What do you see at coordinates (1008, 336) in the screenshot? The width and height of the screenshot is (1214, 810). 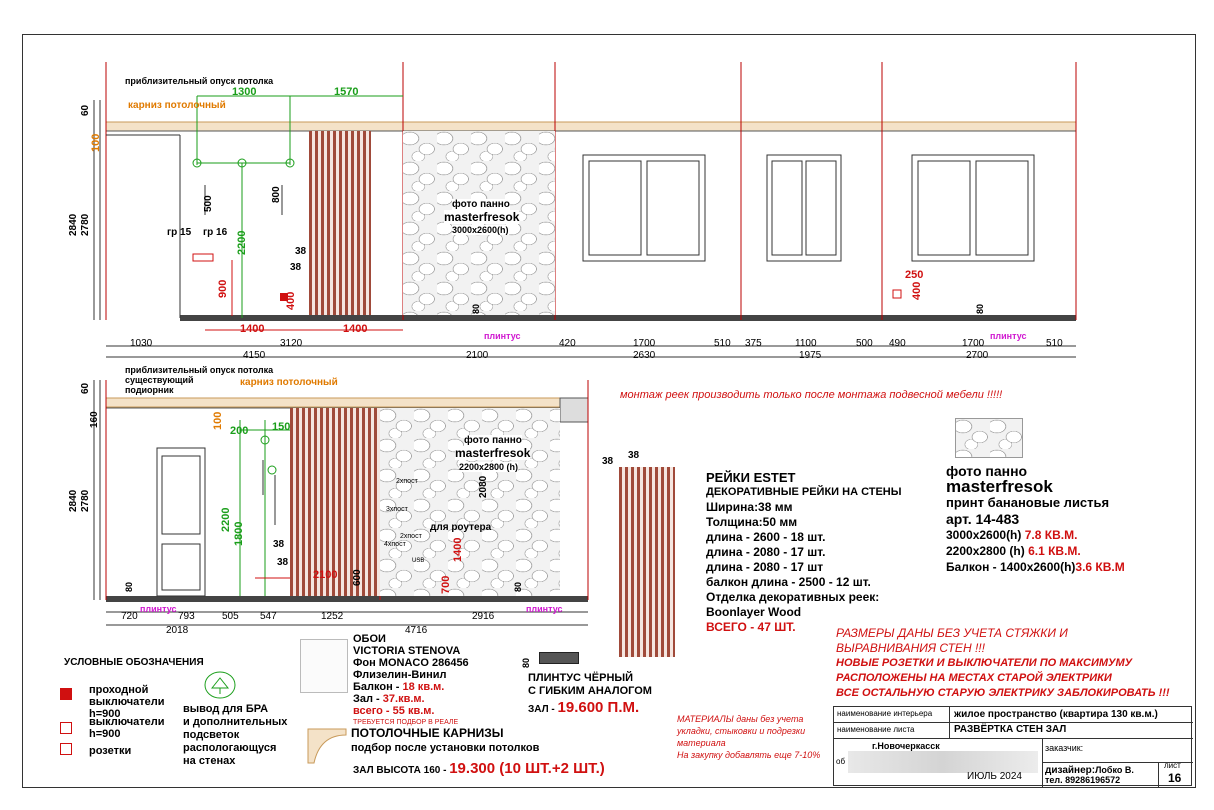 I see `top-plinth-b: плинтус` at bounding box center [1008, 336].